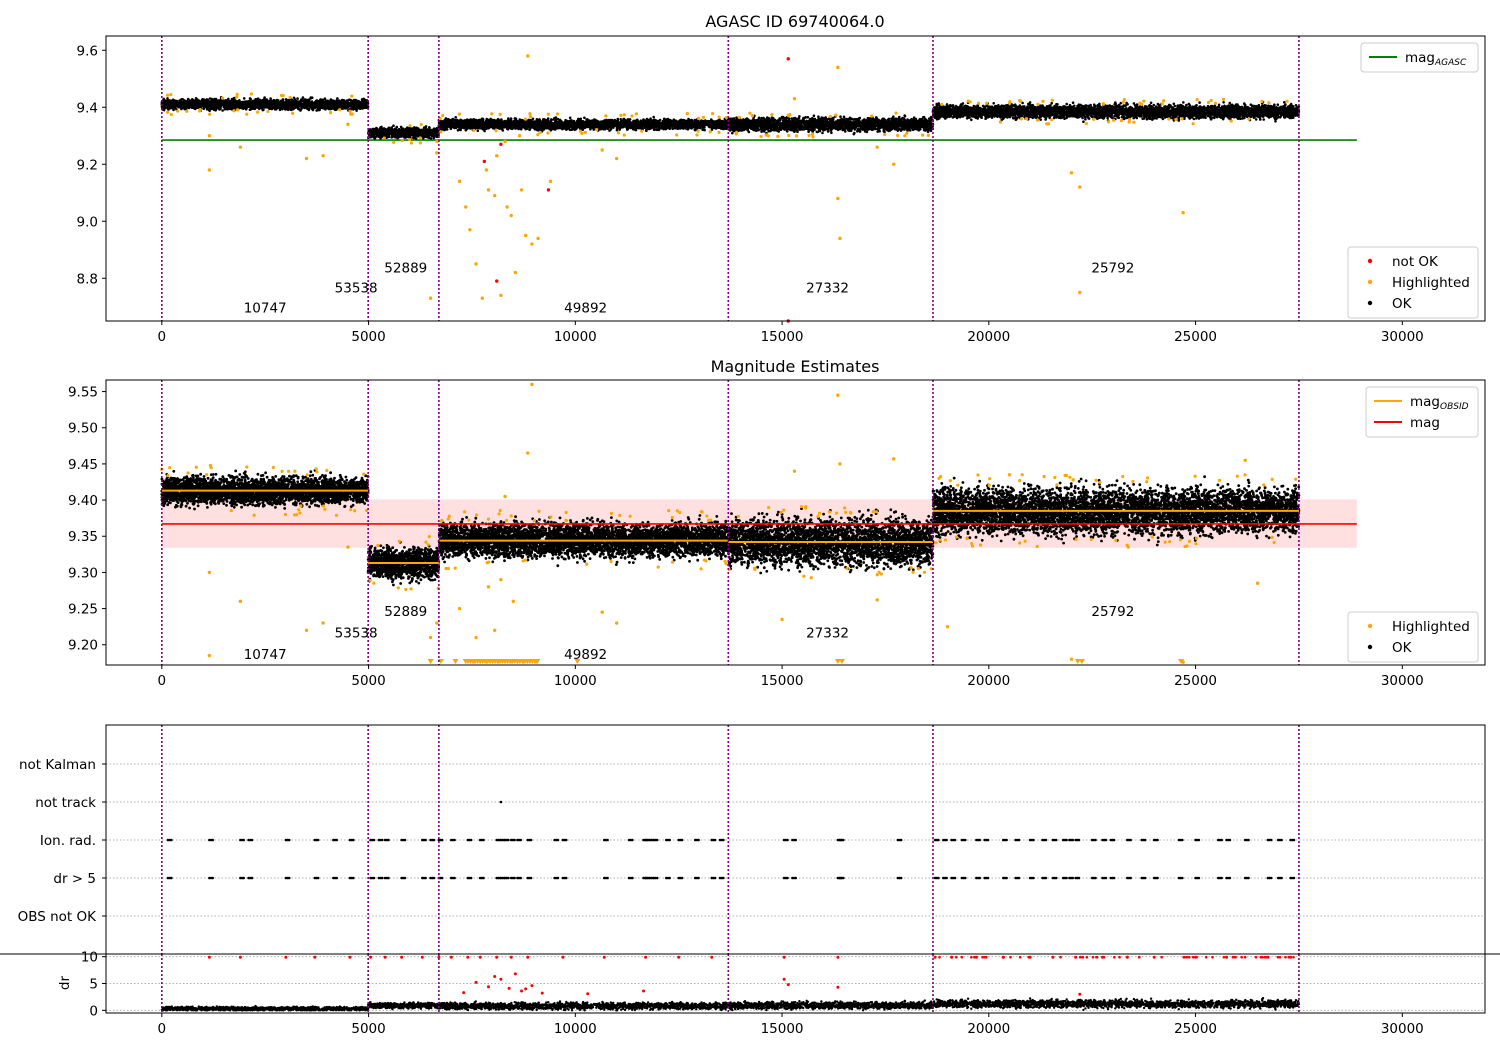 Image resolution: width=1500 pixels, height=1050 pixels. I want to click on panel-agasc-title: AGASC ID 69740064.0, so click(794, 21).